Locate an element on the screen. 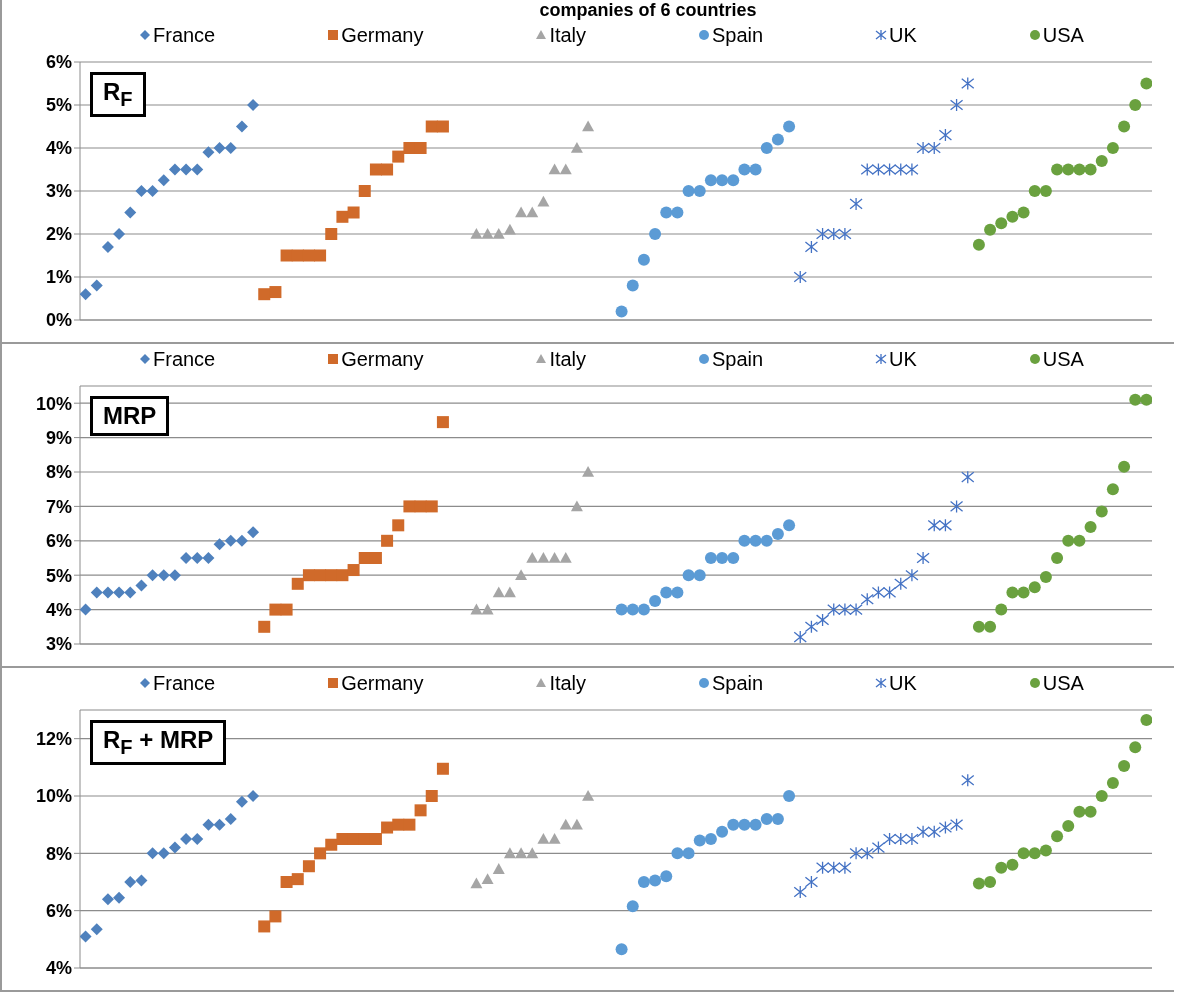 This screenshot has height=1003, width=1178. y-tick-label: 10% is located at coordinates (53, 796).